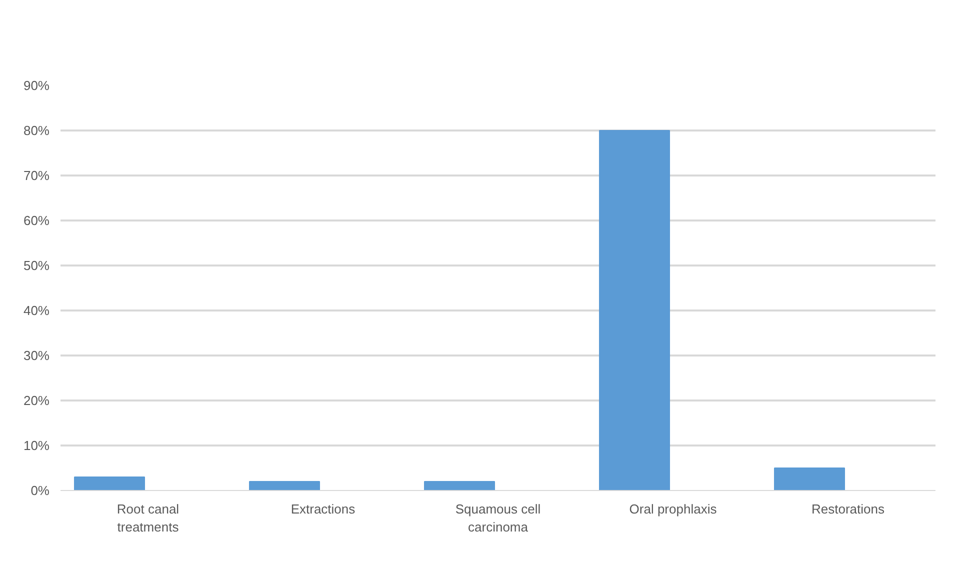  Describe the element at coordinates (498, 518) in the screenshot. I see `x-tick-label: Squamous cell carcinoma` at that location.